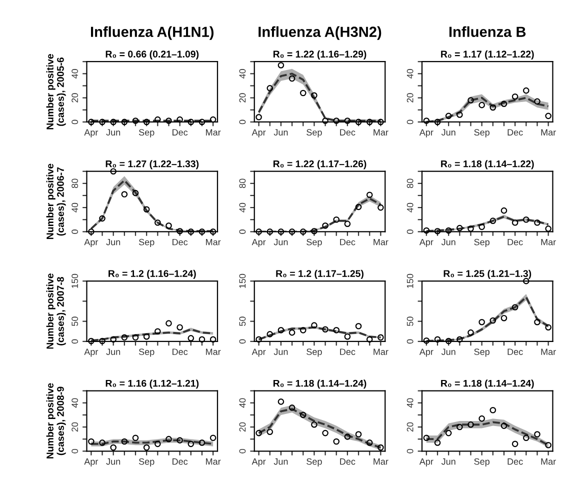 Image resolution: width=578 pixels, height=485 pixels. I want to click on chart-title: R₀ = 1.16 (1.12–1.21), so click(152, 384).